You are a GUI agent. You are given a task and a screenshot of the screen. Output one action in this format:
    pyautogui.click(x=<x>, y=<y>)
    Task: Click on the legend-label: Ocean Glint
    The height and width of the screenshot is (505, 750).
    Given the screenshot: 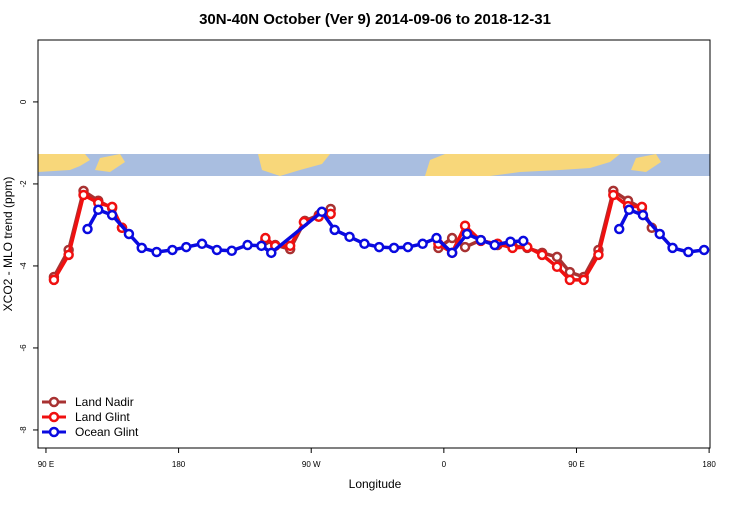 What is the action you would take?
    pyautogui.click(x=107, y=432)
    